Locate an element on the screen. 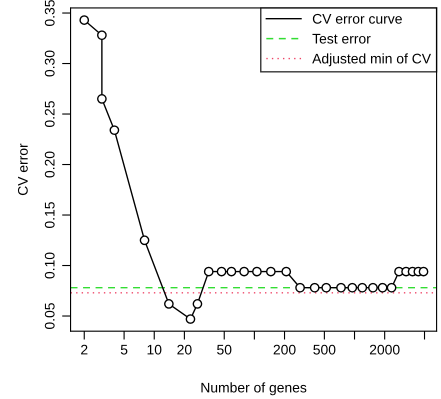 This screenshot has width=441, height=399. y-tick-label: 0.15 is located at coordinates (49, 215).